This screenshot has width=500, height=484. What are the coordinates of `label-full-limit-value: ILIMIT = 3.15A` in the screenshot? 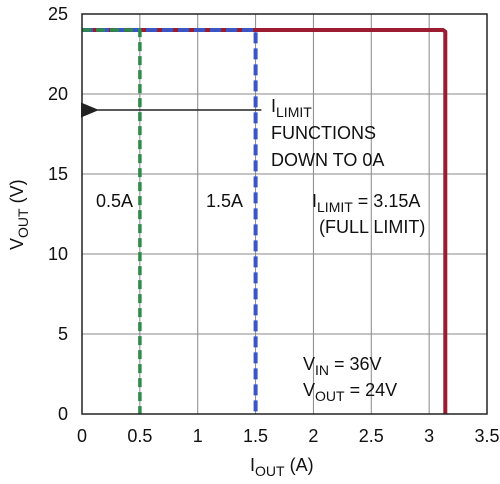 It's located at (366, 203).